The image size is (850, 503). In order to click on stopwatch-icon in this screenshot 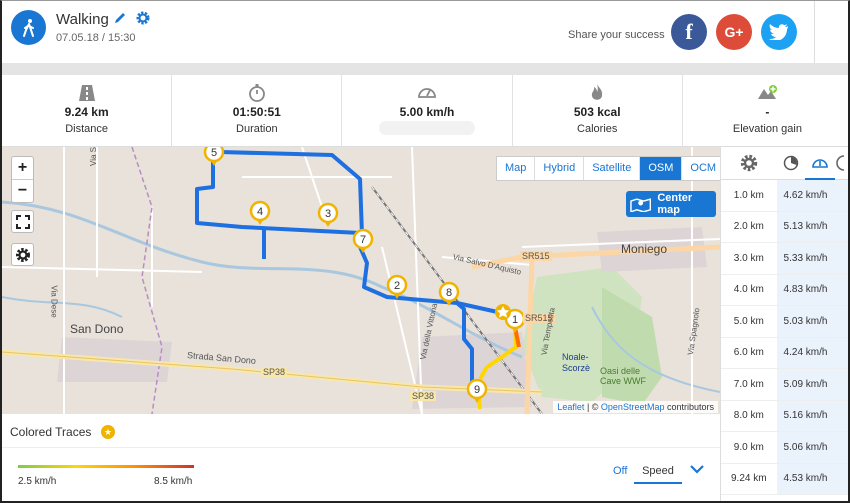, I will do `click(256, 93)`.